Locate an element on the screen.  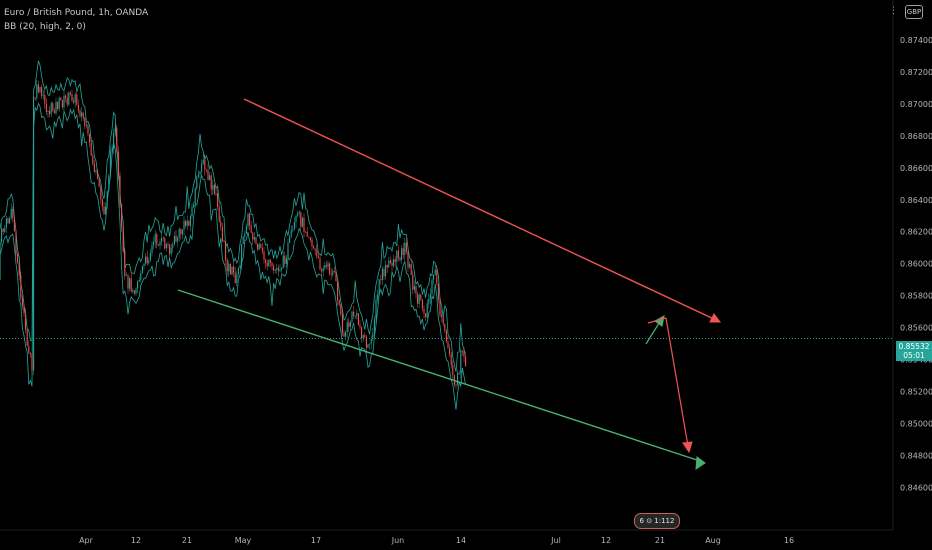
currency-button: GBP is located at coordinates (914, 12).